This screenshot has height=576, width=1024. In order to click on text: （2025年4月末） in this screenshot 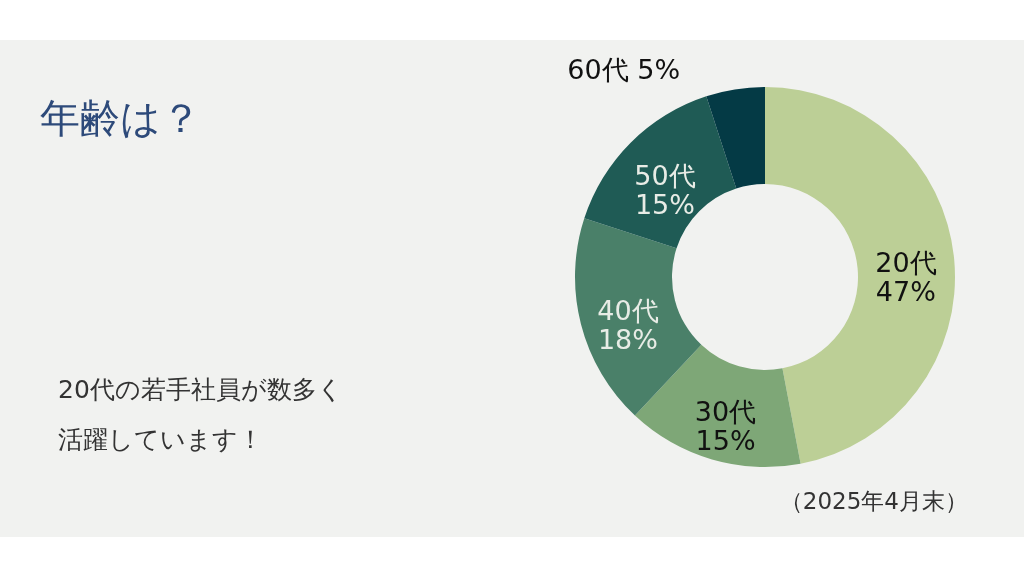, I will do `click(873, 501)`.